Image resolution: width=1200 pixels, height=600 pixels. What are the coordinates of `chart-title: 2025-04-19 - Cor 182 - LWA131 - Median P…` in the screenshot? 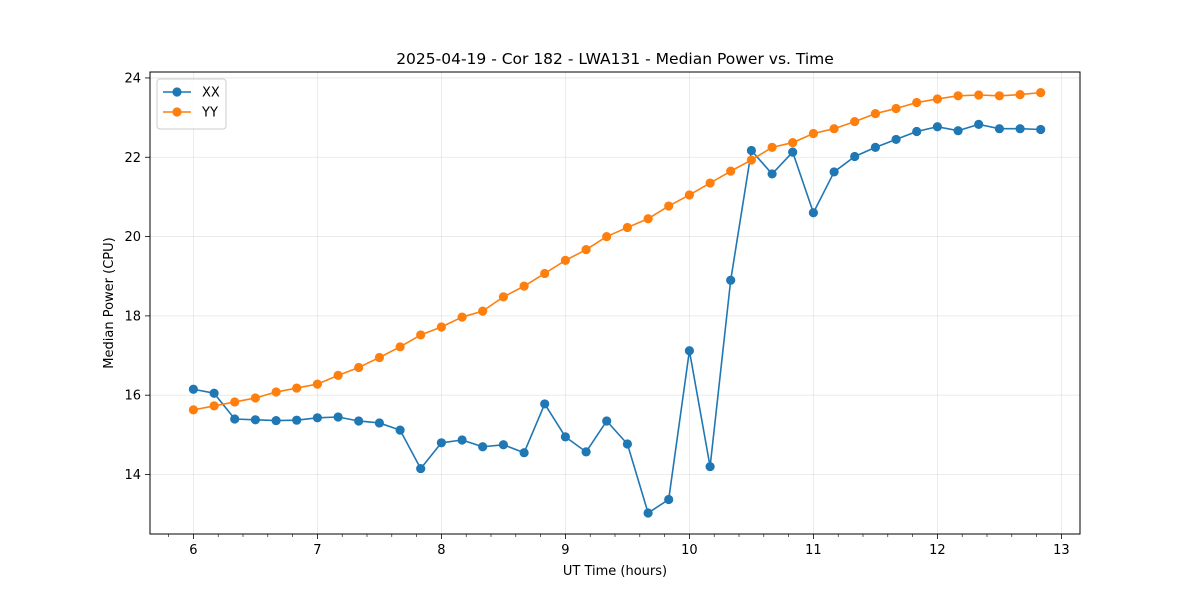 It's located at (615, 59).